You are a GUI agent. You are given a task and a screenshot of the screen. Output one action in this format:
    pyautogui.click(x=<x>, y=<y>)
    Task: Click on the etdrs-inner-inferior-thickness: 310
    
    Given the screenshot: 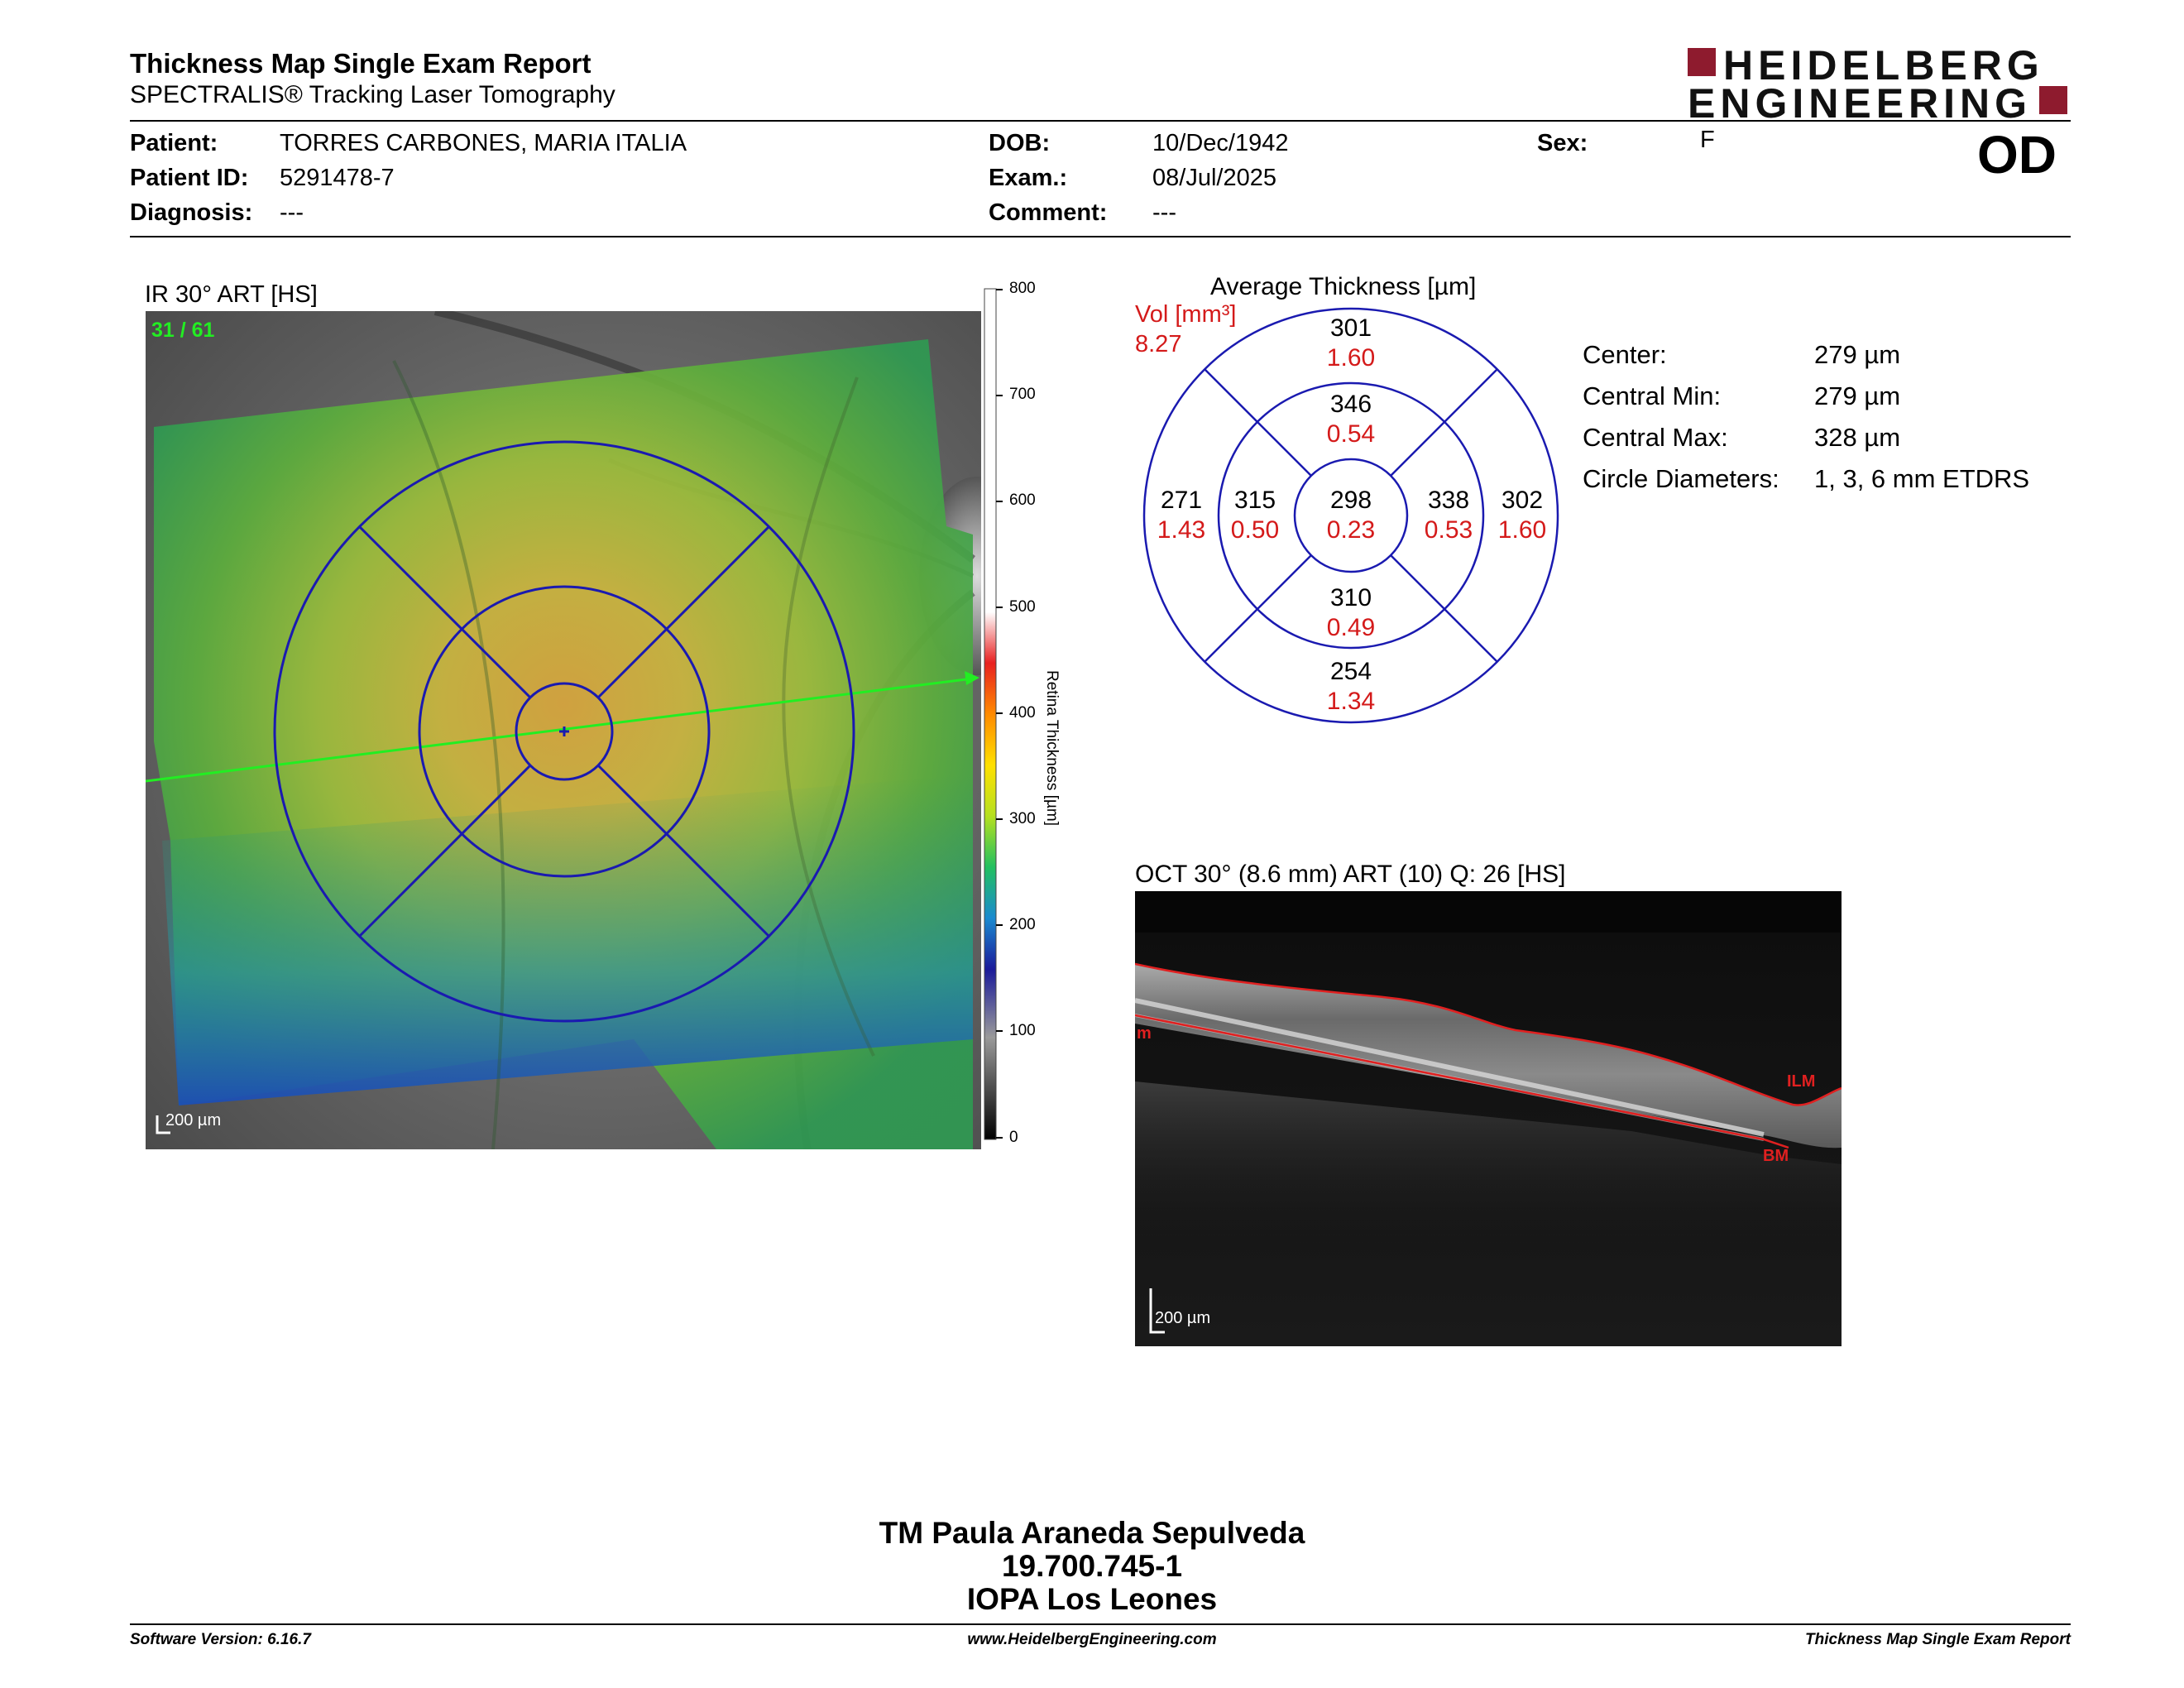 What is the action you would take?
    pyautogui.click(x=1350, y=597)
    